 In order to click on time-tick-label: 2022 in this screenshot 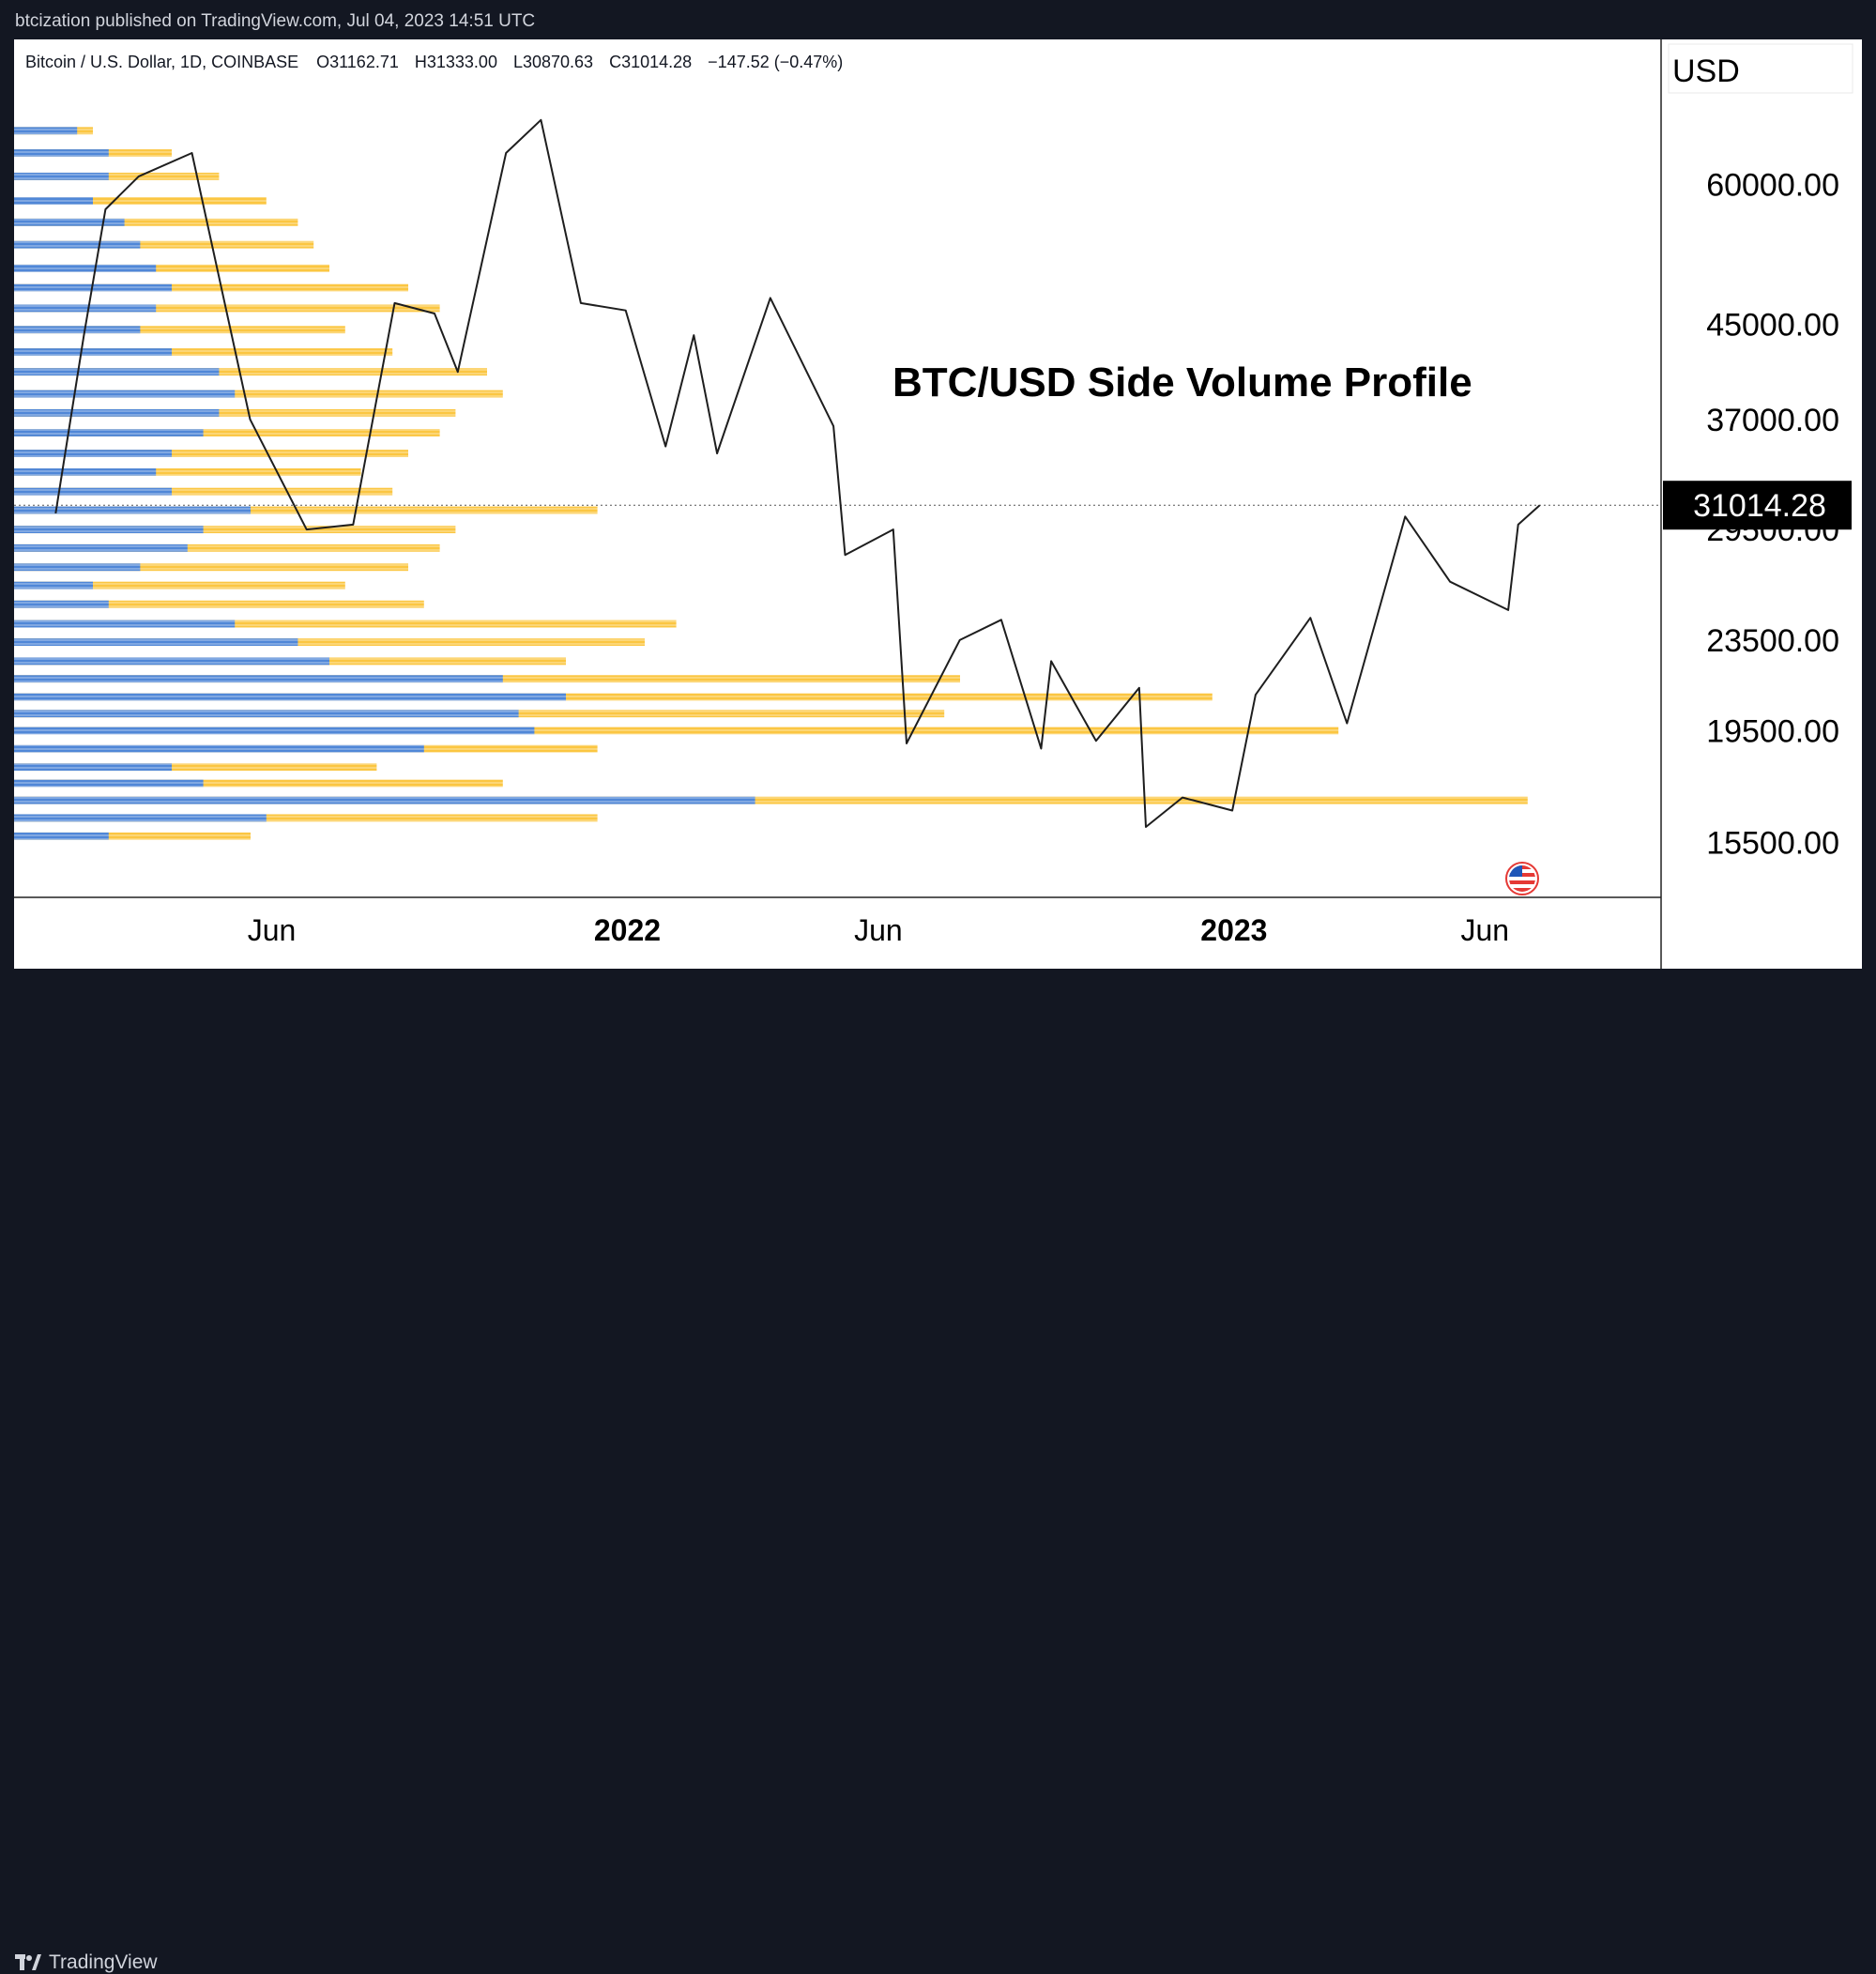, I will do `click(627, 930)`.